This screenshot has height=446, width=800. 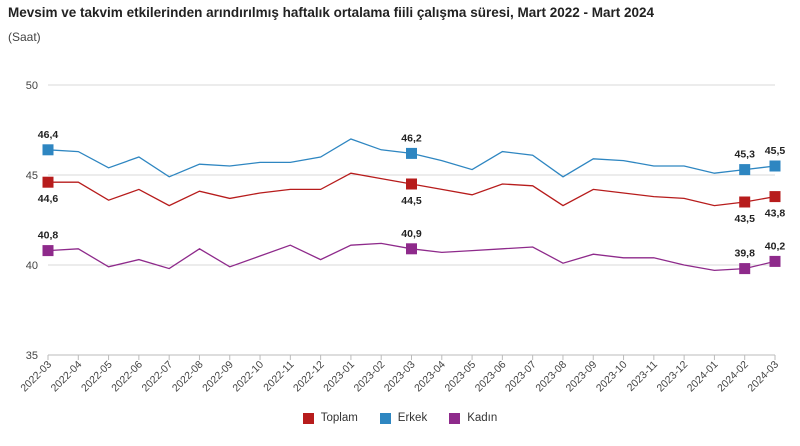 I want to click on chart-subtitle: (Saat), so click(x=24, y=37).